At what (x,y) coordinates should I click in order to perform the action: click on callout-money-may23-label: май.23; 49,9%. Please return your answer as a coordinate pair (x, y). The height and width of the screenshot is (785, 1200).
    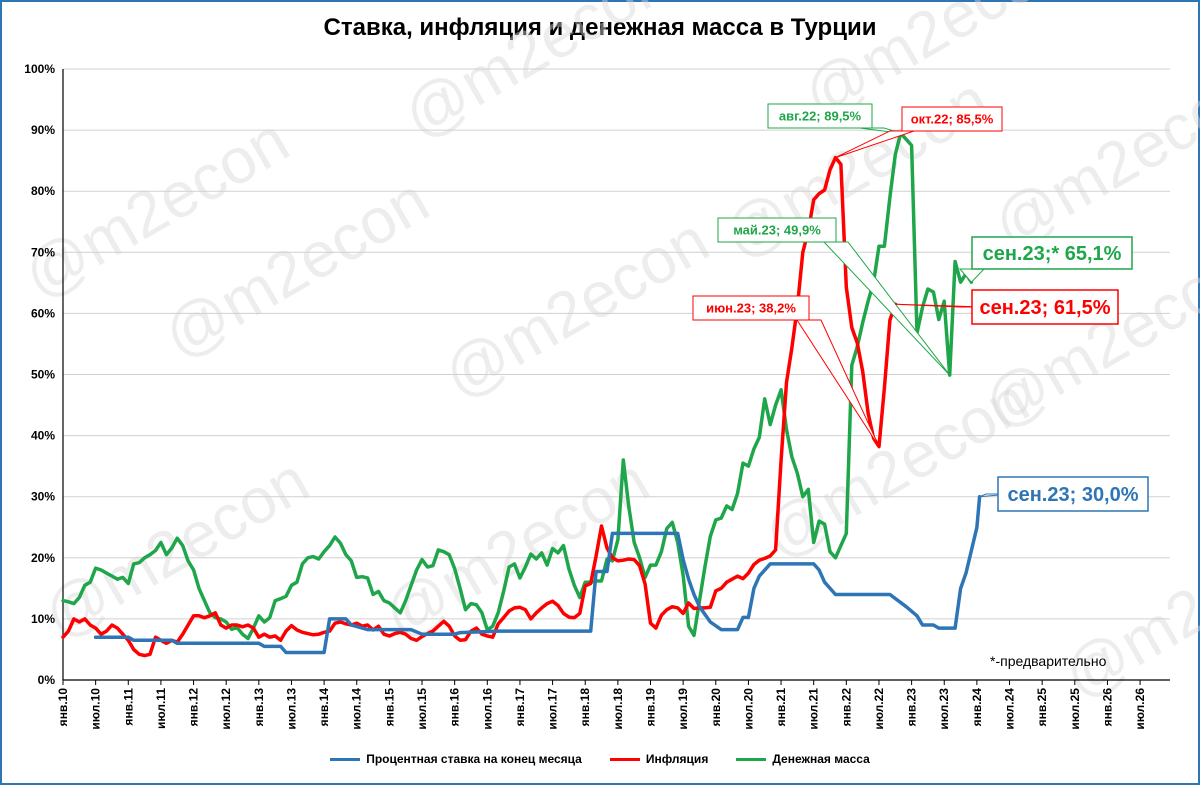
    Looking at the image, I should click on (777, 230).